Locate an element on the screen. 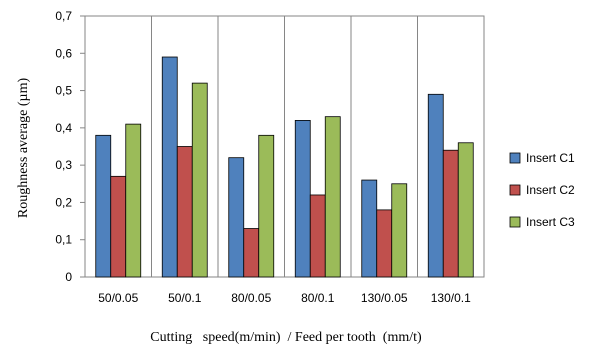 The height and width of the screenshot is (352, 592). y-axis-title: Roughness average (µm) is located at coordinates (23, 148).